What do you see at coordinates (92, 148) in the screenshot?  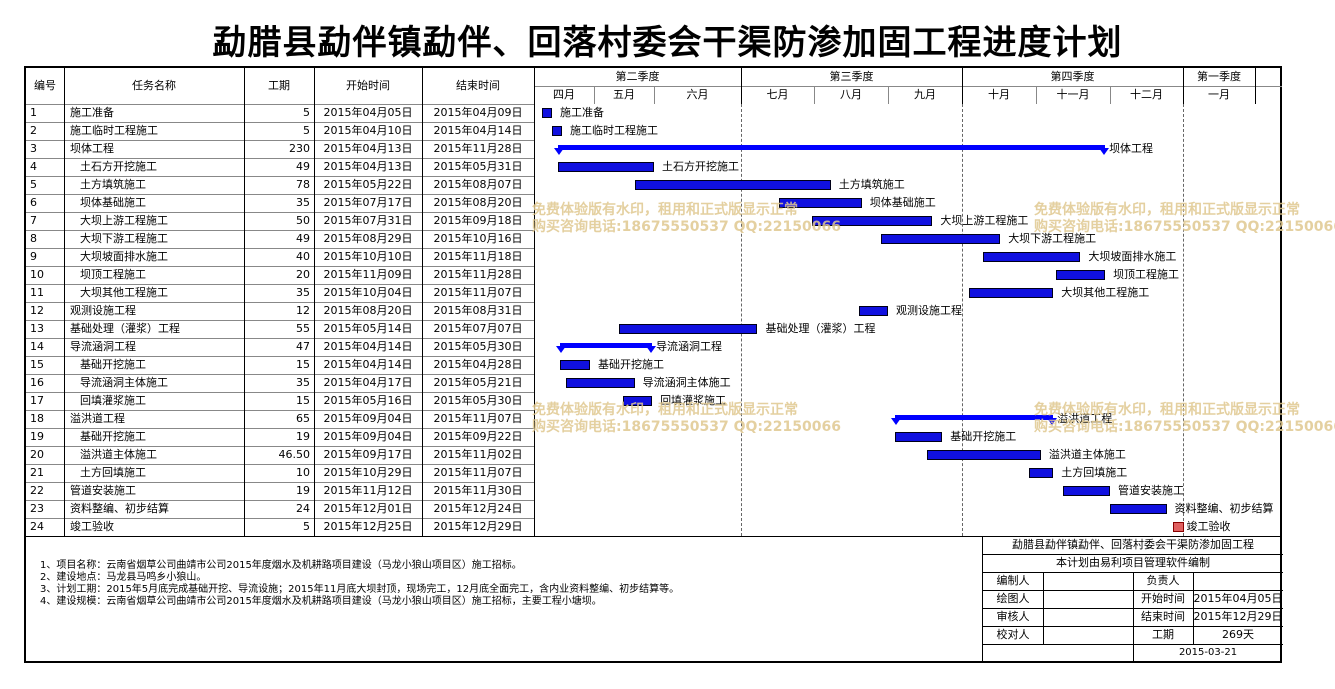 I see `task-name: 坝体工程` at bounding box center [92, 148].